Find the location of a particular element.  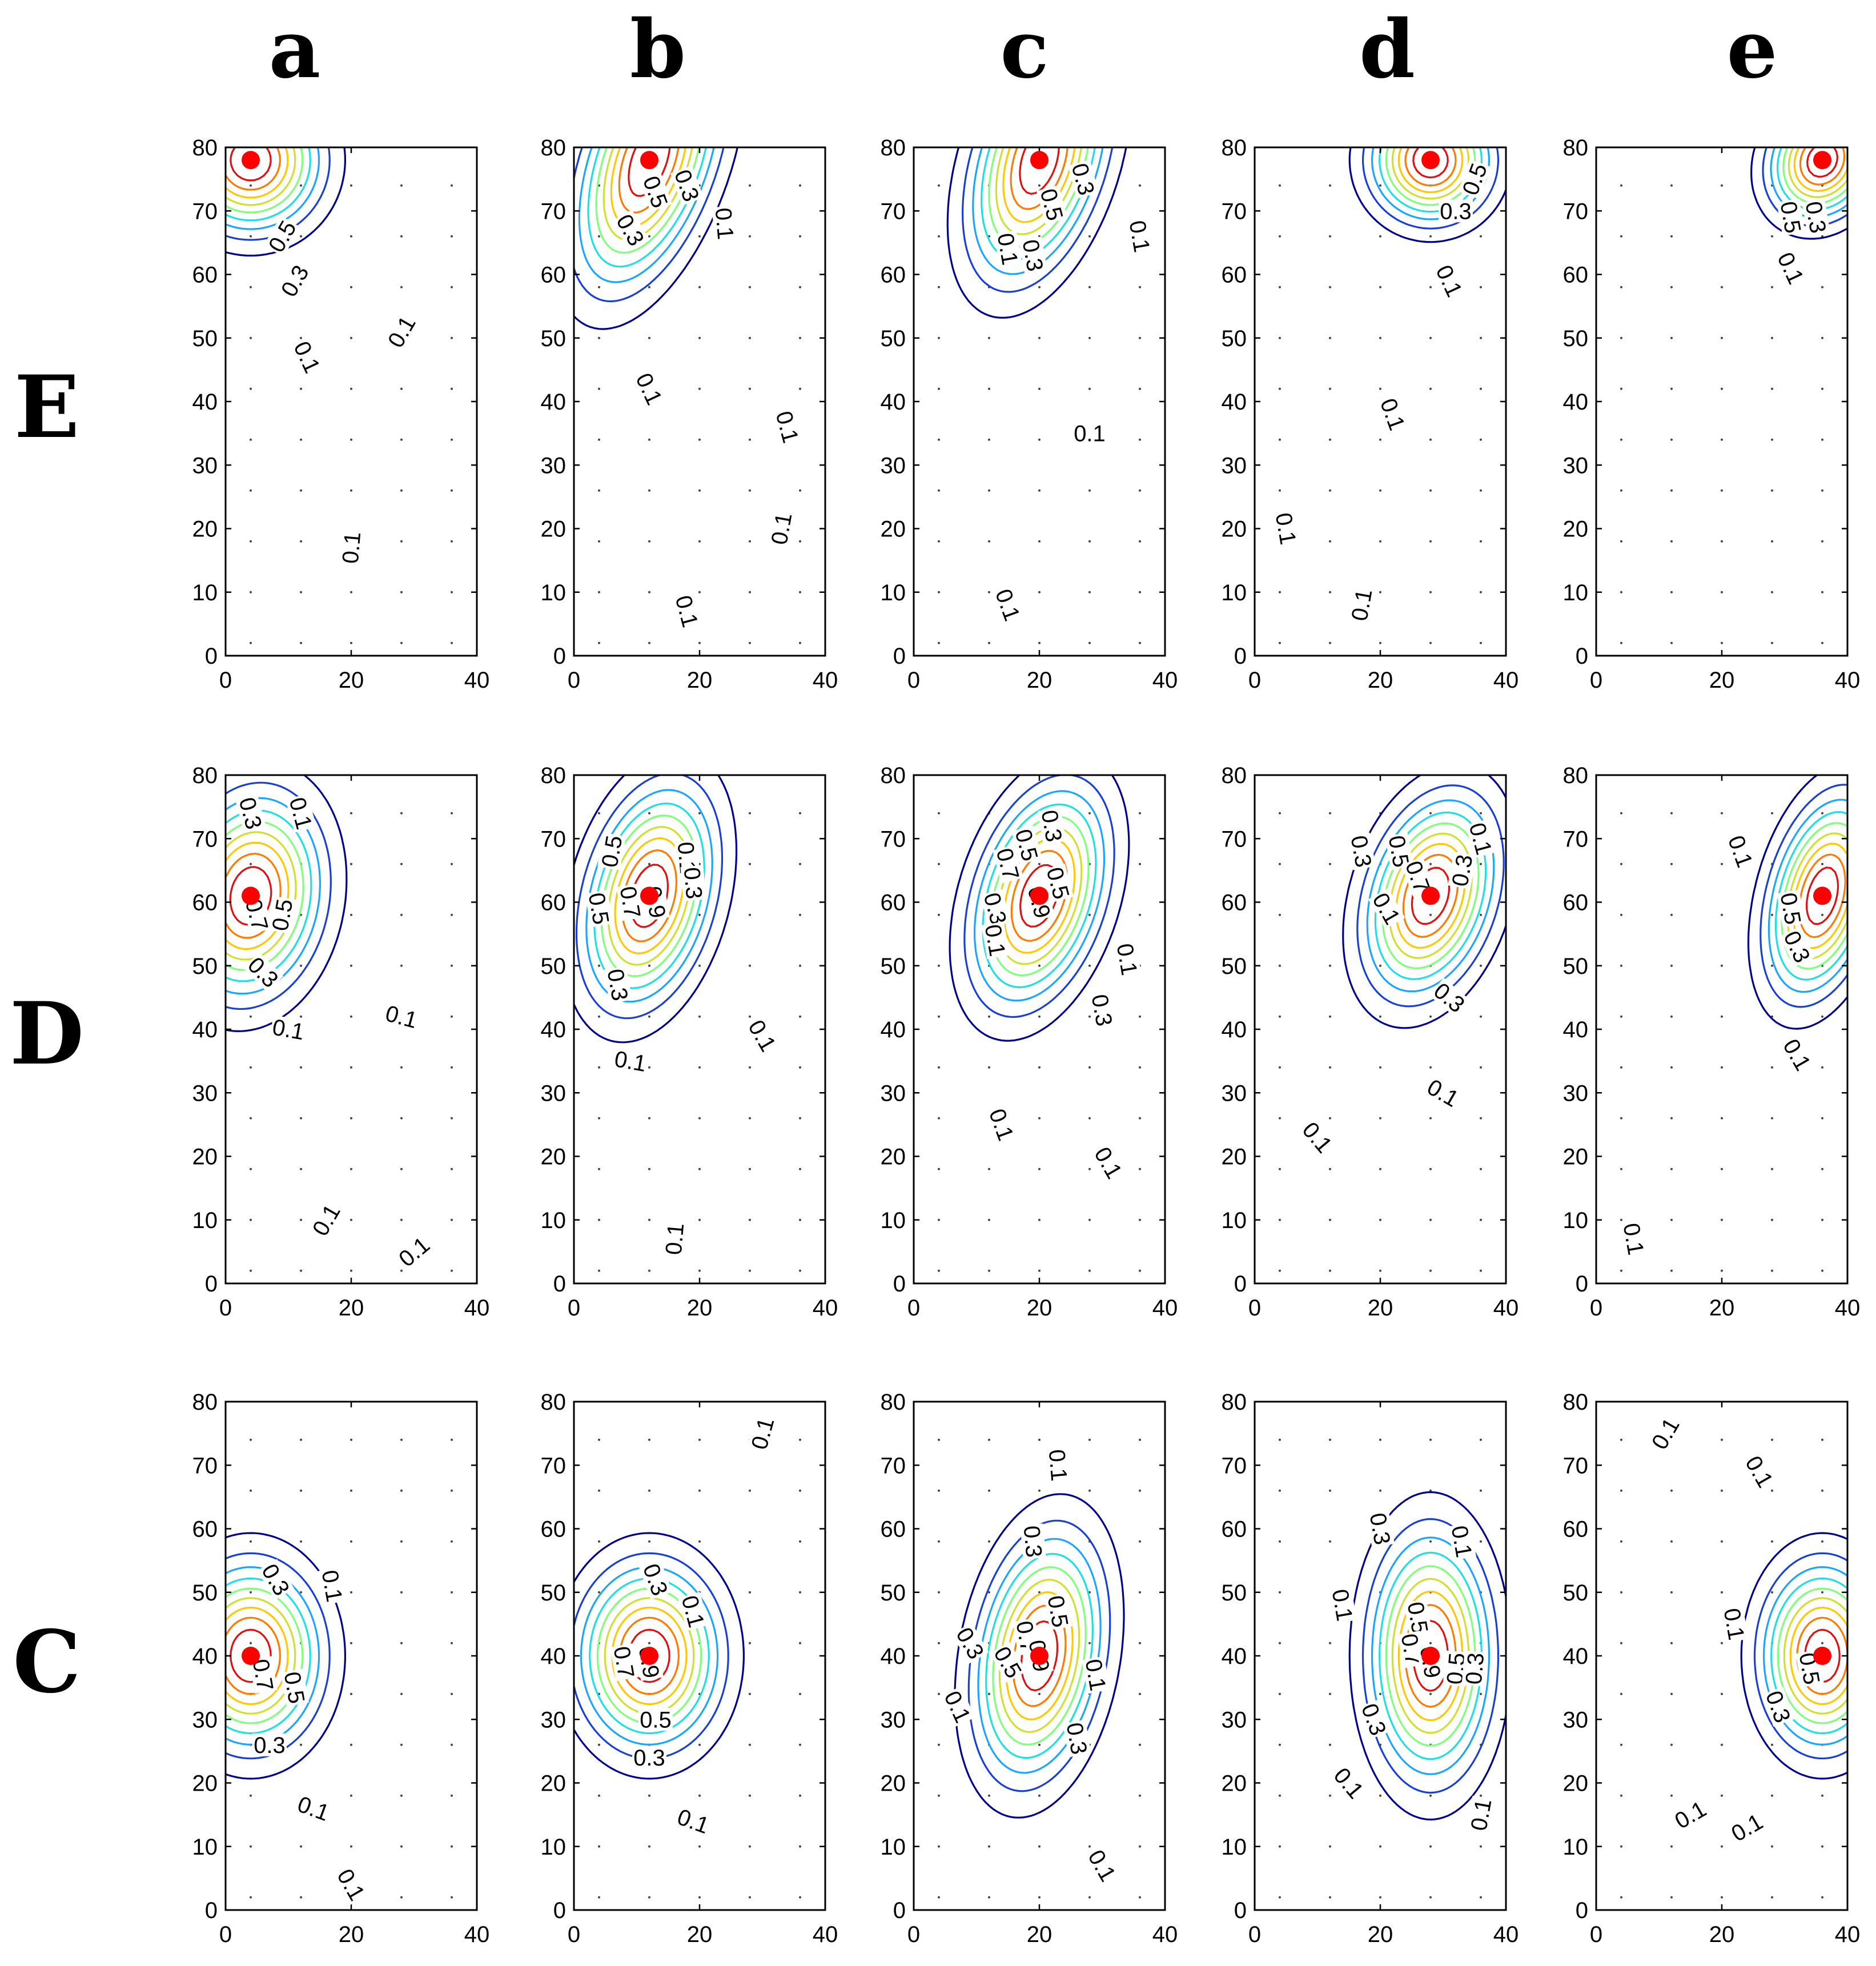

grid-dots is located at coordinates (1722, 1668).